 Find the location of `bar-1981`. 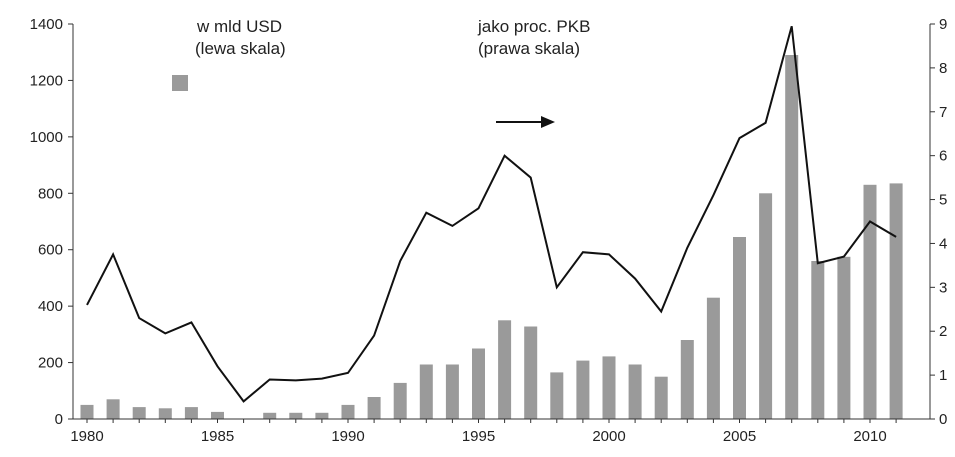

bar-1981 is located at coordinates (113, 409).